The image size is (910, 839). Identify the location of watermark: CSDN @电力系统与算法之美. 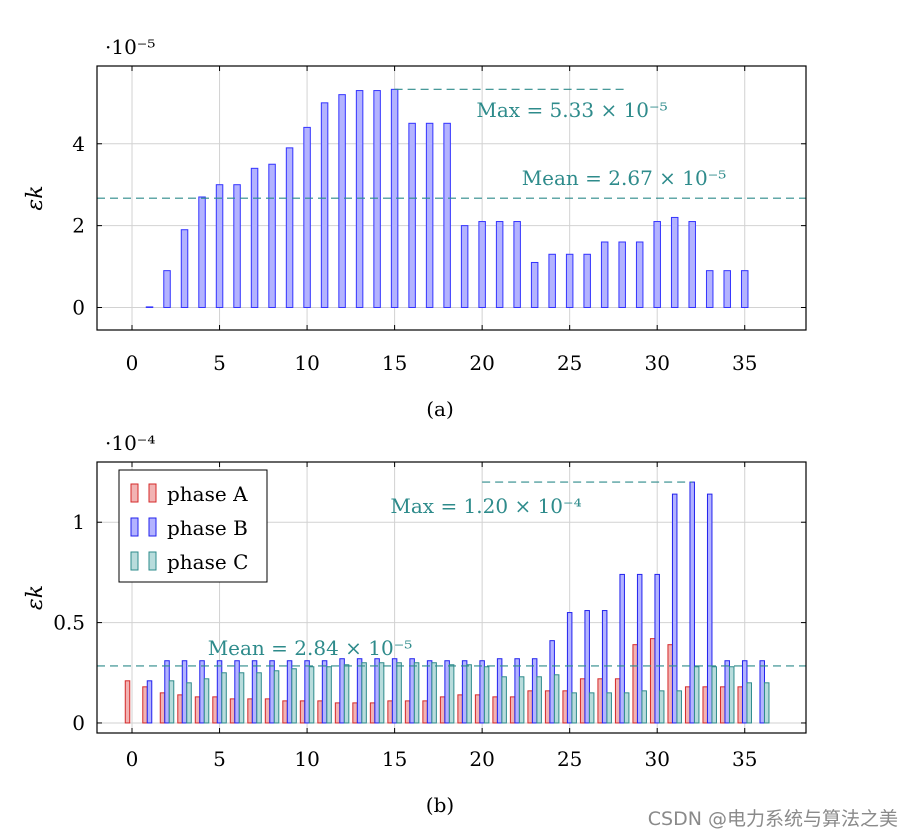
(772, 819).